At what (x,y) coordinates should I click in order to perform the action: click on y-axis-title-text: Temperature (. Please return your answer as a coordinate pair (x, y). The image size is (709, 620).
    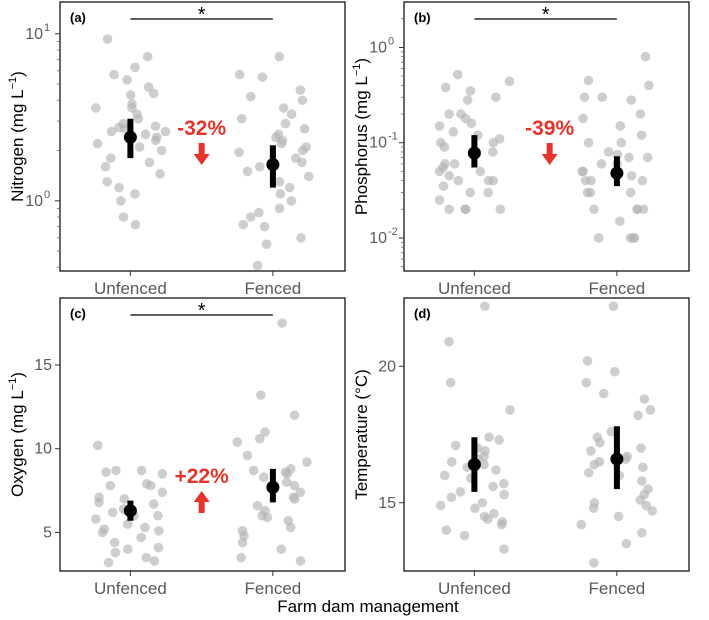
    Looking at the image, I should click on (361, 447).